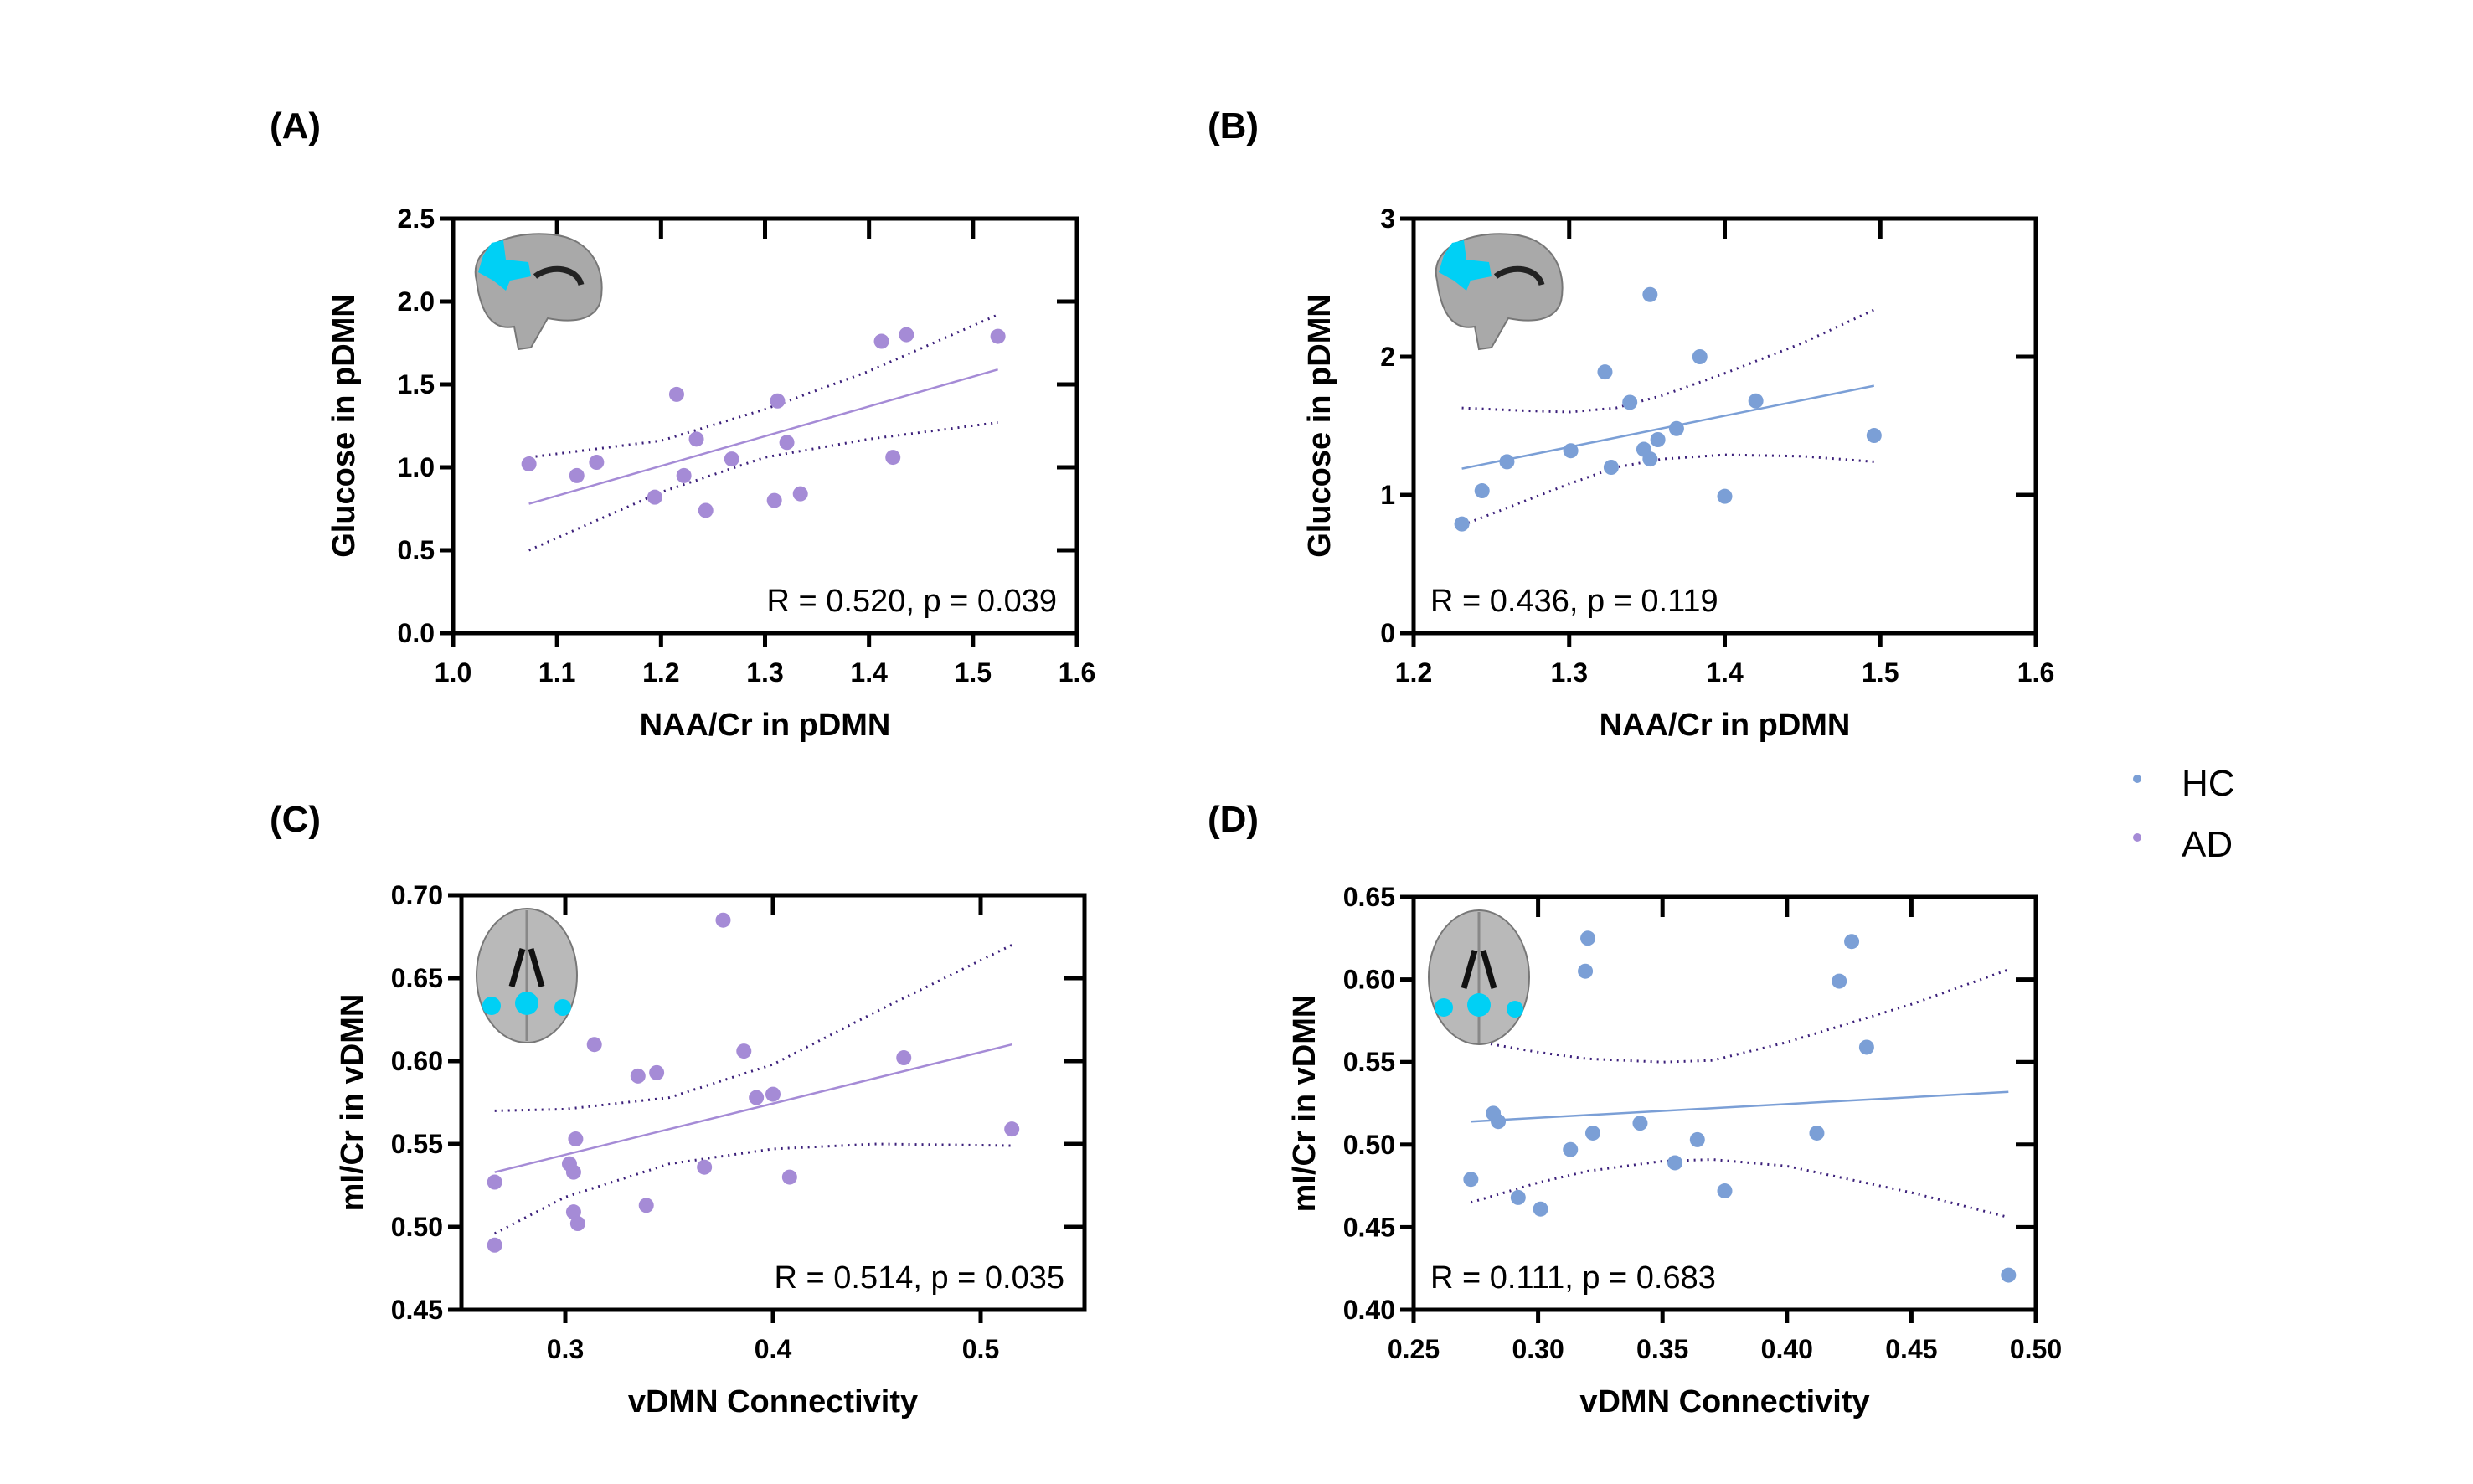  Describe the element at coordinates (2137, 779) in the screenshot. I see `legend-marker-hc` at that location.